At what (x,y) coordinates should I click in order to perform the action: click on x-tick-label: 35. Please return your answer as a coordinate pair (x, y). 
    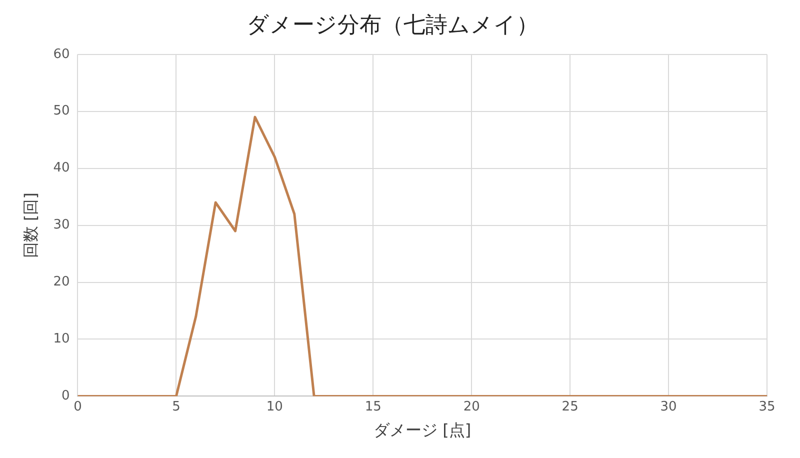
    Looking at the image, I should click on (767, 406).